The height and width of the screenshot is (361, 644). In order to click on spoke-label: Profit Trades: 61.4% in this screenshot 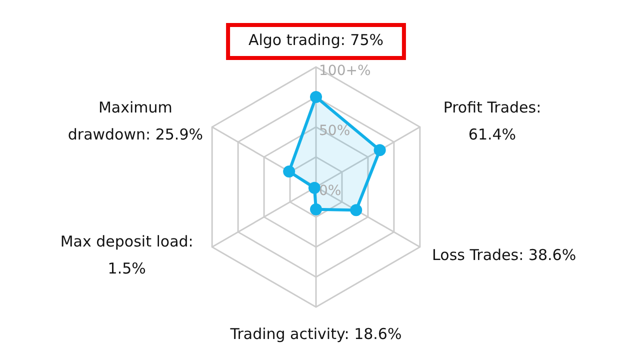, I will do `click(492, 121)`.